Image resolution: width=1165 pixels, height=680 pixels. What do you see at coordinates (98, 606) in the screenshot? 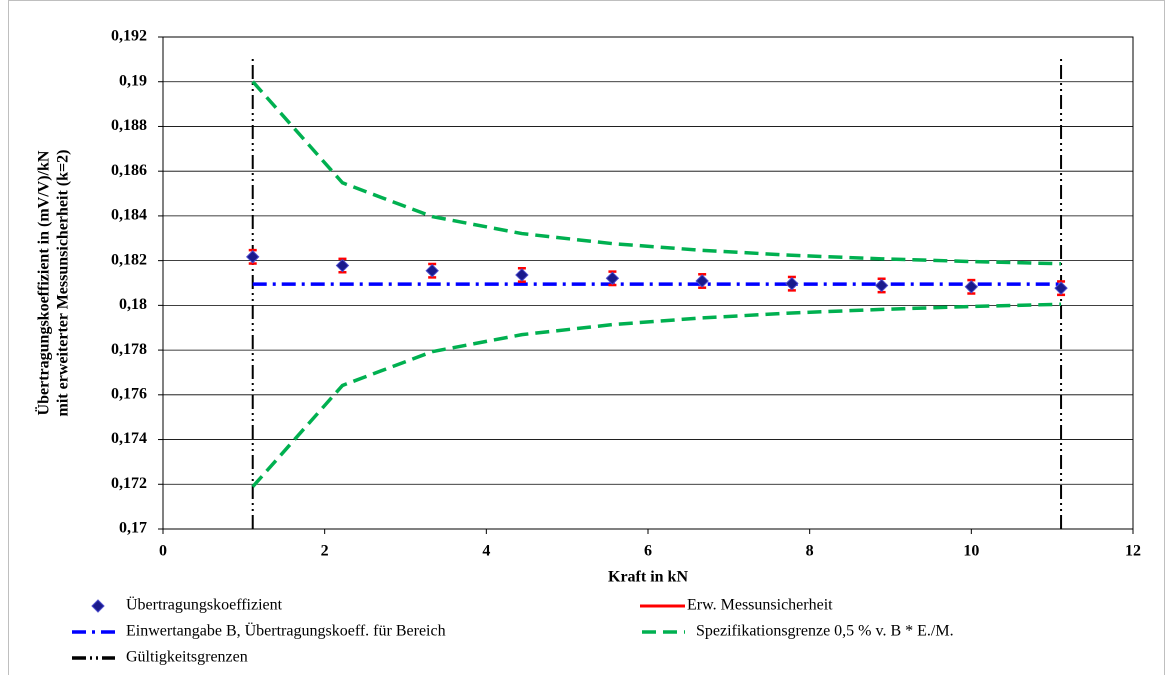
I see `legend-symbol` at bounding box center [98, 606].